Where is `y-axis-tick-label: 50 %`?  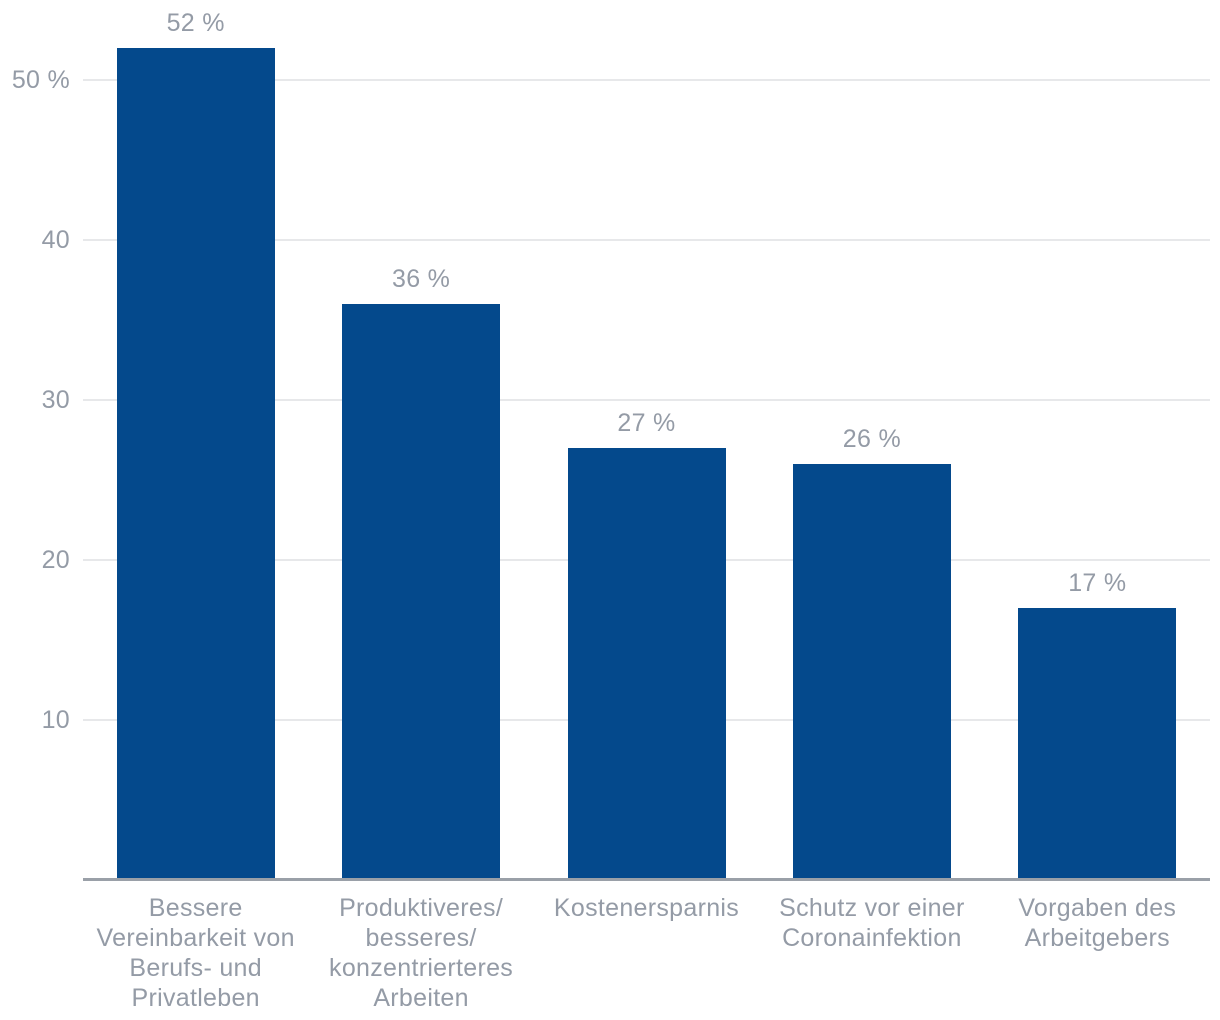
y-axis-tick-label: 50 % is located at coordinates (40, 80).